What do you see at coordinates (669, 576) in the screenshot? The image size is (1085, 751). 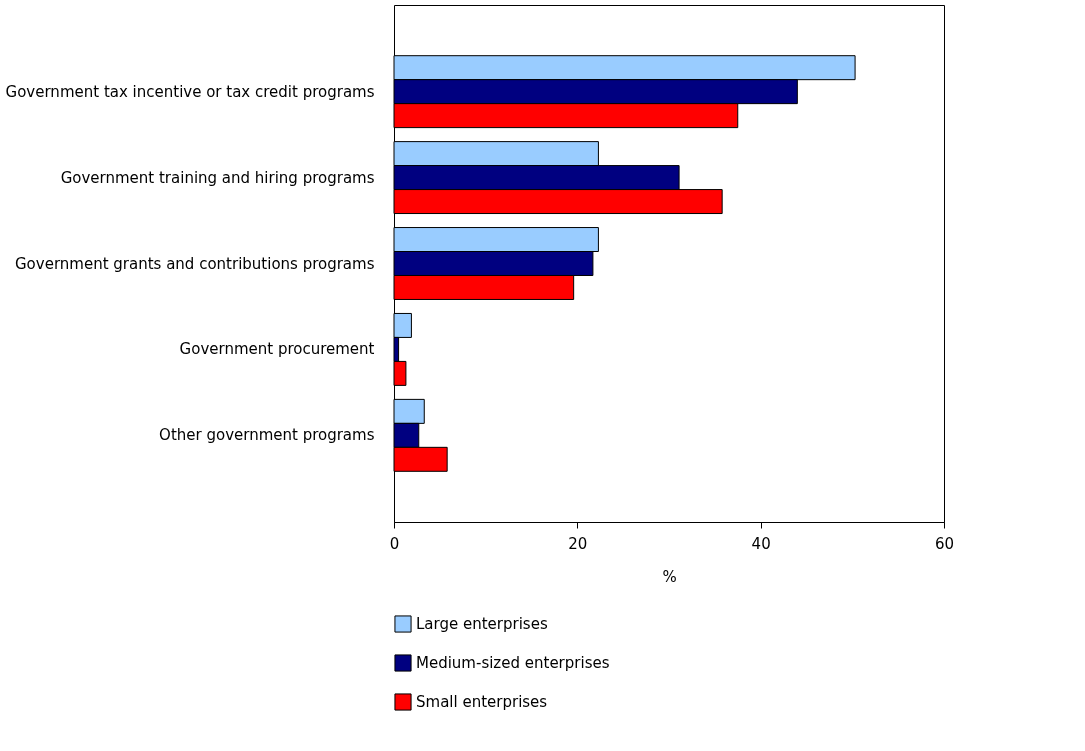 I see `x-axis-title: %` at bounding box center [669, 576].